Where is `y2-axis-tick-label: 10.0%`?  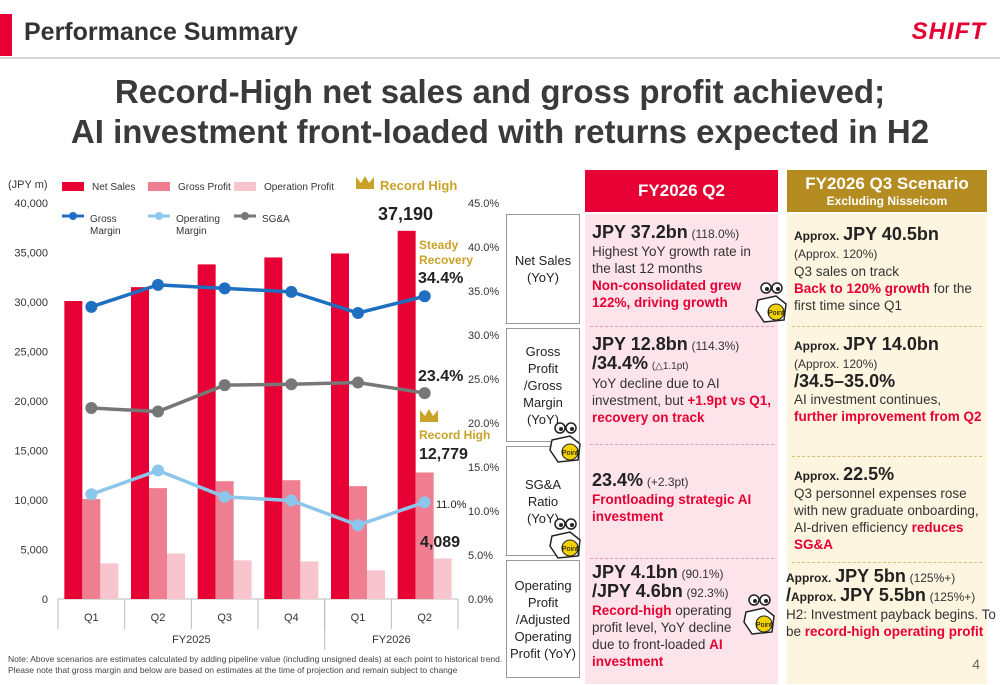 y2-axis-tick-label: 10.0% is located at coordinates (483, 512).